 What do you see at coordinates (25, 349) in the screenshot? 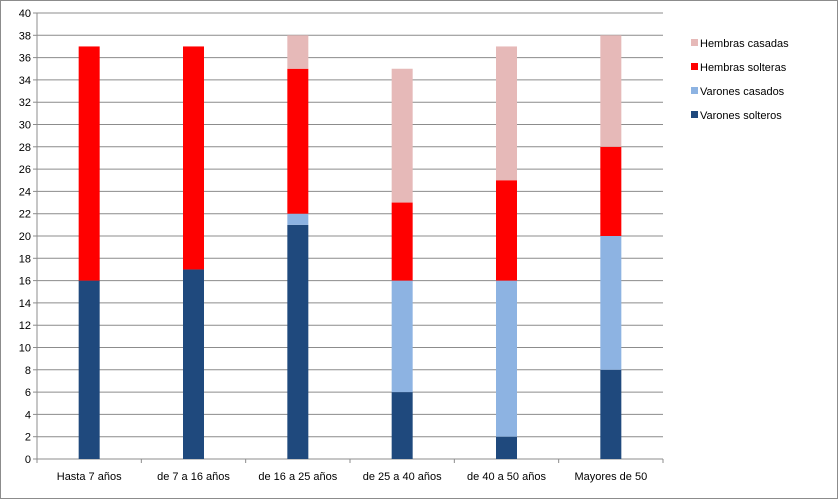
I see `y-tick-label: 10` at bounding box center [25, 349].